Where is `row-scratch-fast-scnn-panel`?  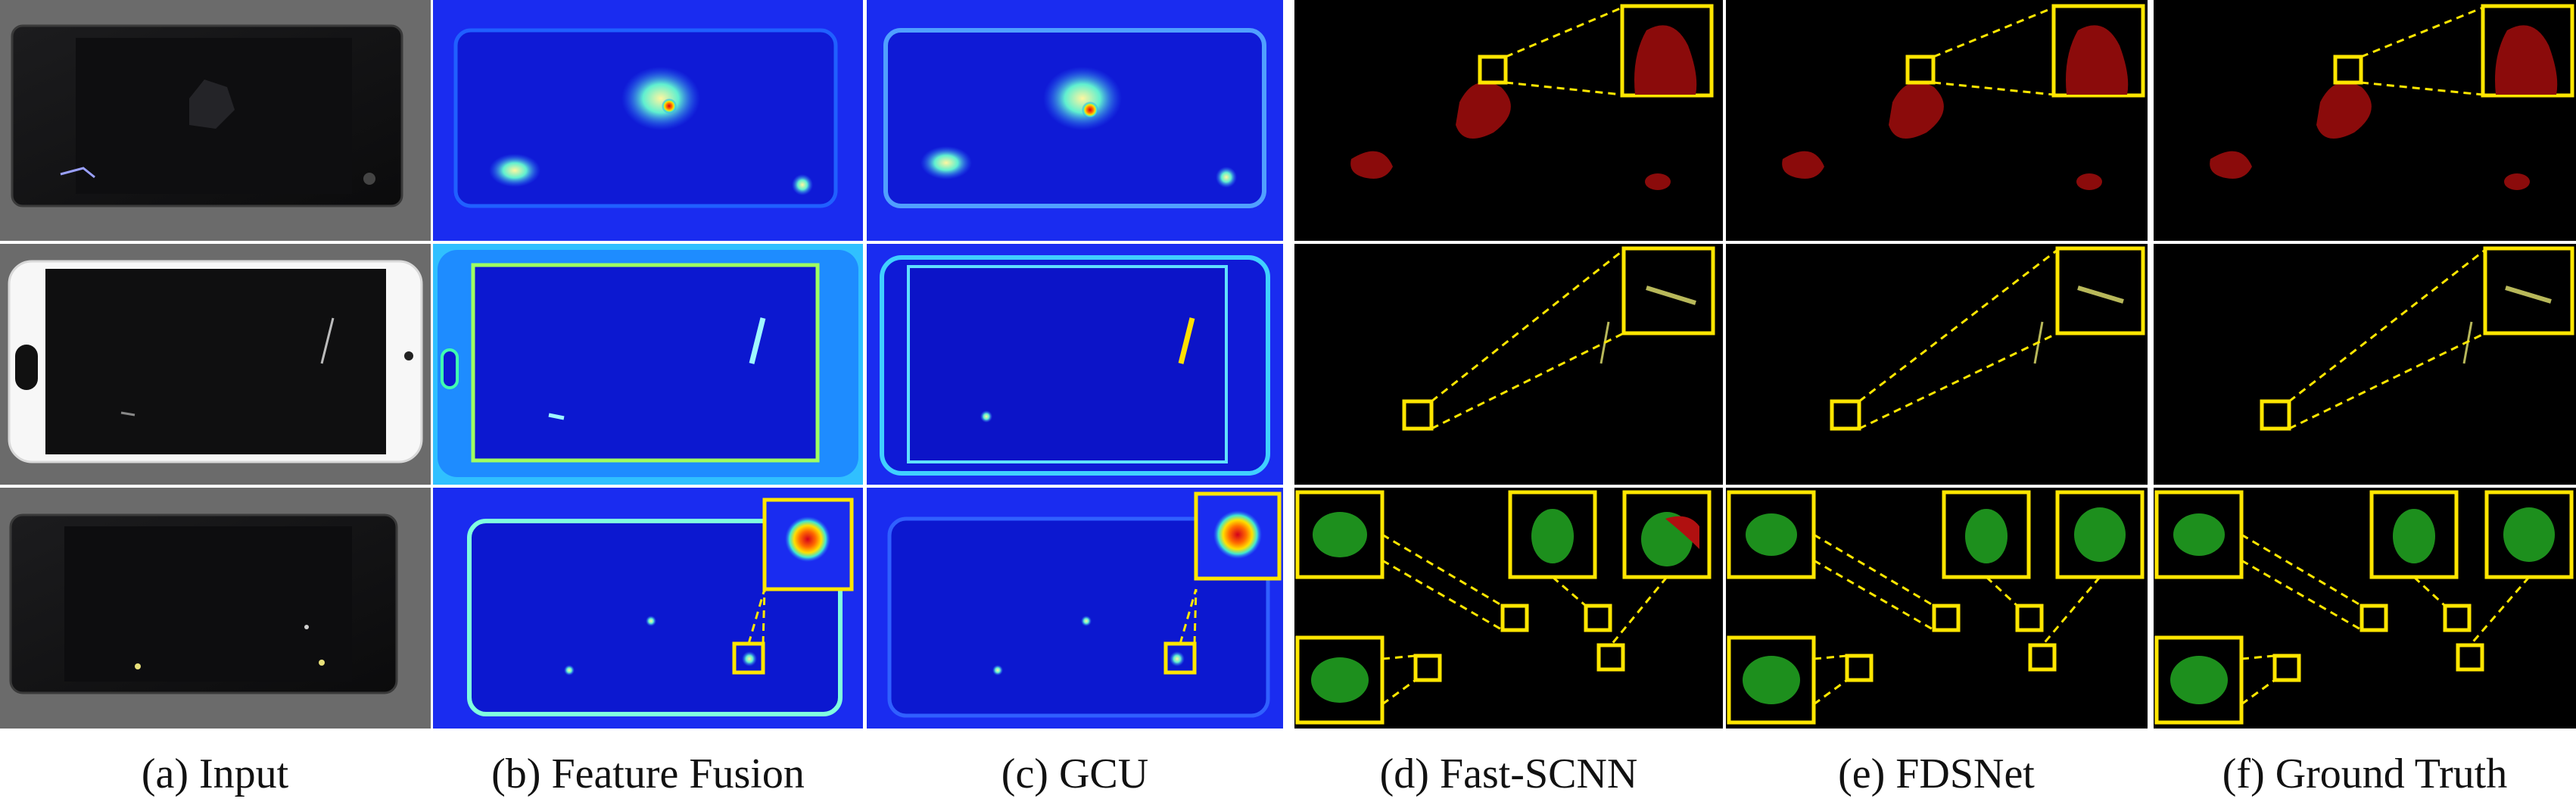 row-scratch-fast-scnn-panel is located at coordinates (1508, 364).